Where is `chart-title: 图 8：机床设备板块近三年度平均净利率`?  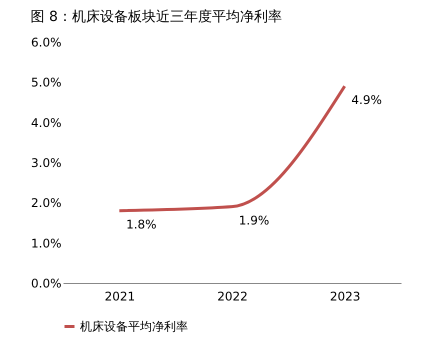
chart-title: 图 8：机床设备板块近三年度平均净利率 is located at coordinates (156, 17).